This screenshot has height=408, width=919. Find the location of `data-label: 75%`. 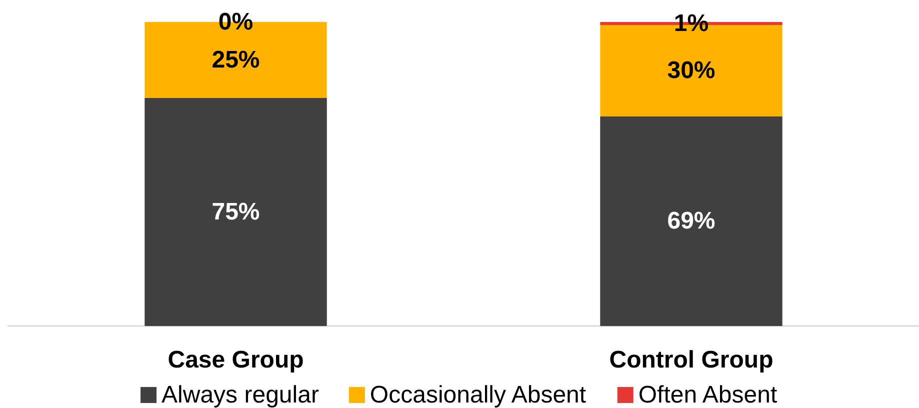

data-label: 75% is located at coordinates (236, 212).